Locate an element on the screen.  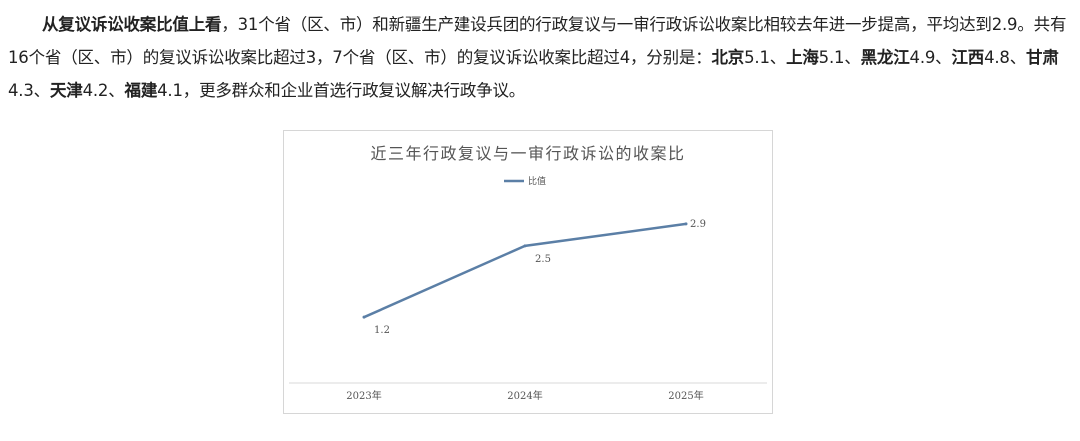
region-value-gansu: 4.3 is located at coordinates (21, 90).